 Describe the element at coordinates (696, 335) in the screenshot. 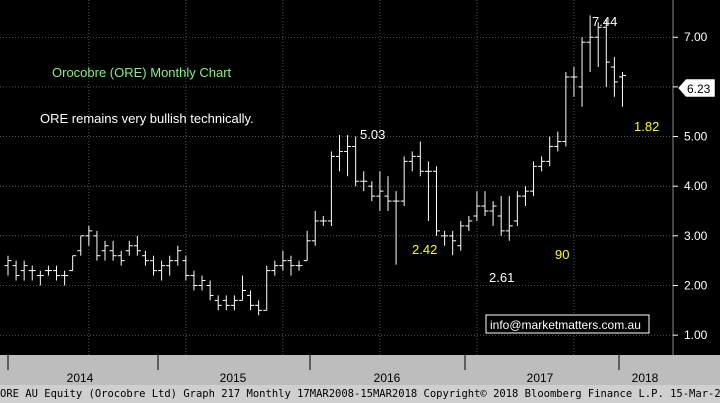

I see `y-tick-label: 1.00` at that location.